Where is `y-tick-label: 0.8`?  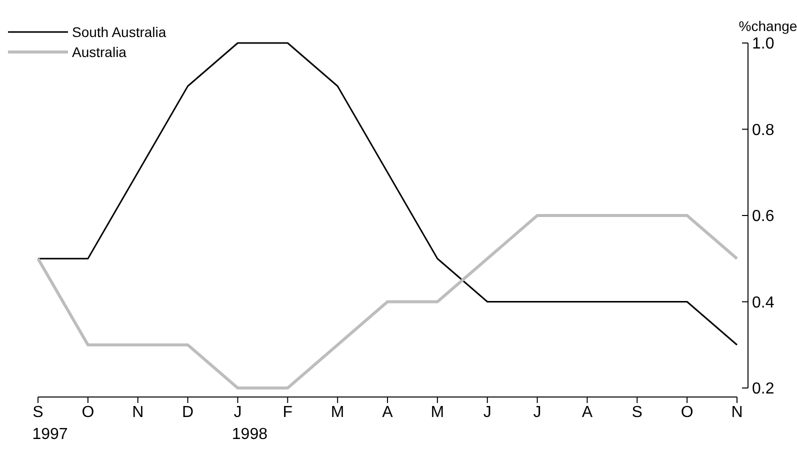 y-tick-label: 0.8 is located at coordinates (763, 130).